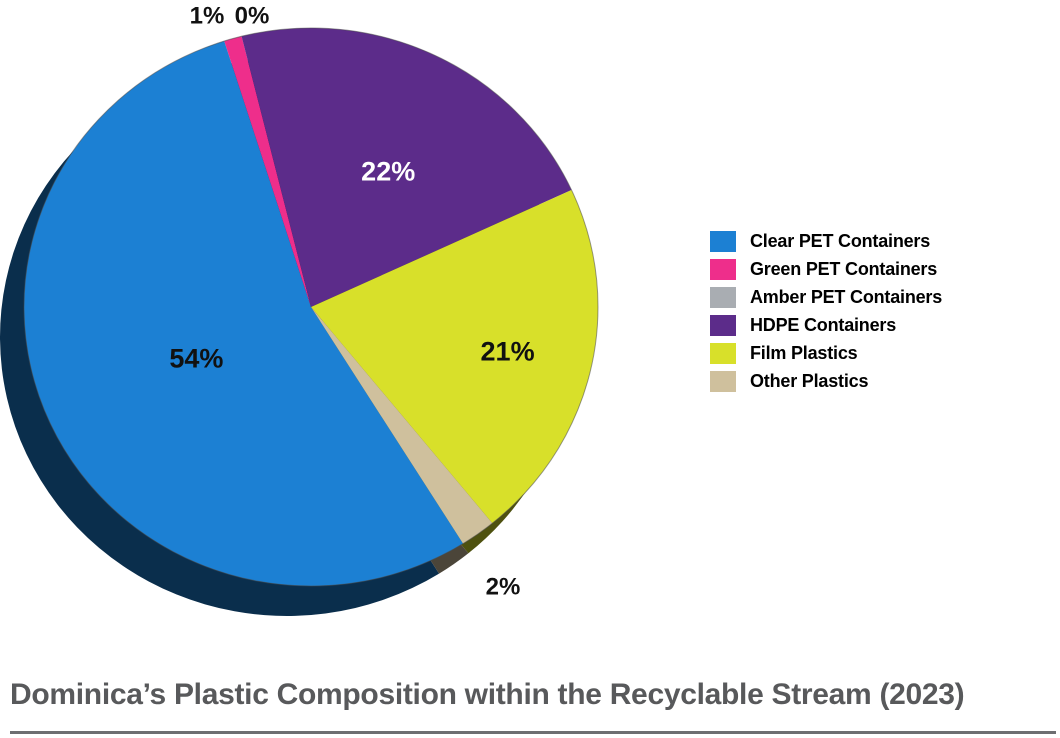 The width and height of the screenshot is (1060, 738). What do you see at coordinates (196, 358) in the screenshot?
I see `pie-value-label-clear-pet-containers: 54%` at bounding box center [196, 358].